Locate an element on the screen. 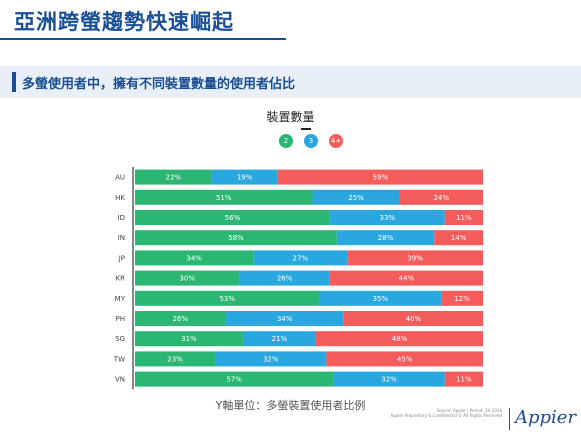 This screenshot has height=438, width=581. appier-logo: Appier is located at coordinates (546, 417).